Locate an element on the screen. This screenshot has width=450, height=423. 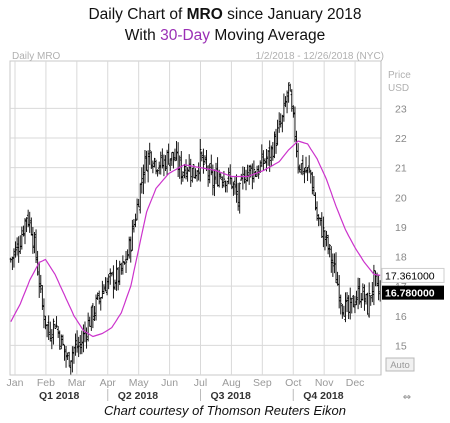
y-tick-label: 23 is located at coordinates (401, 109).